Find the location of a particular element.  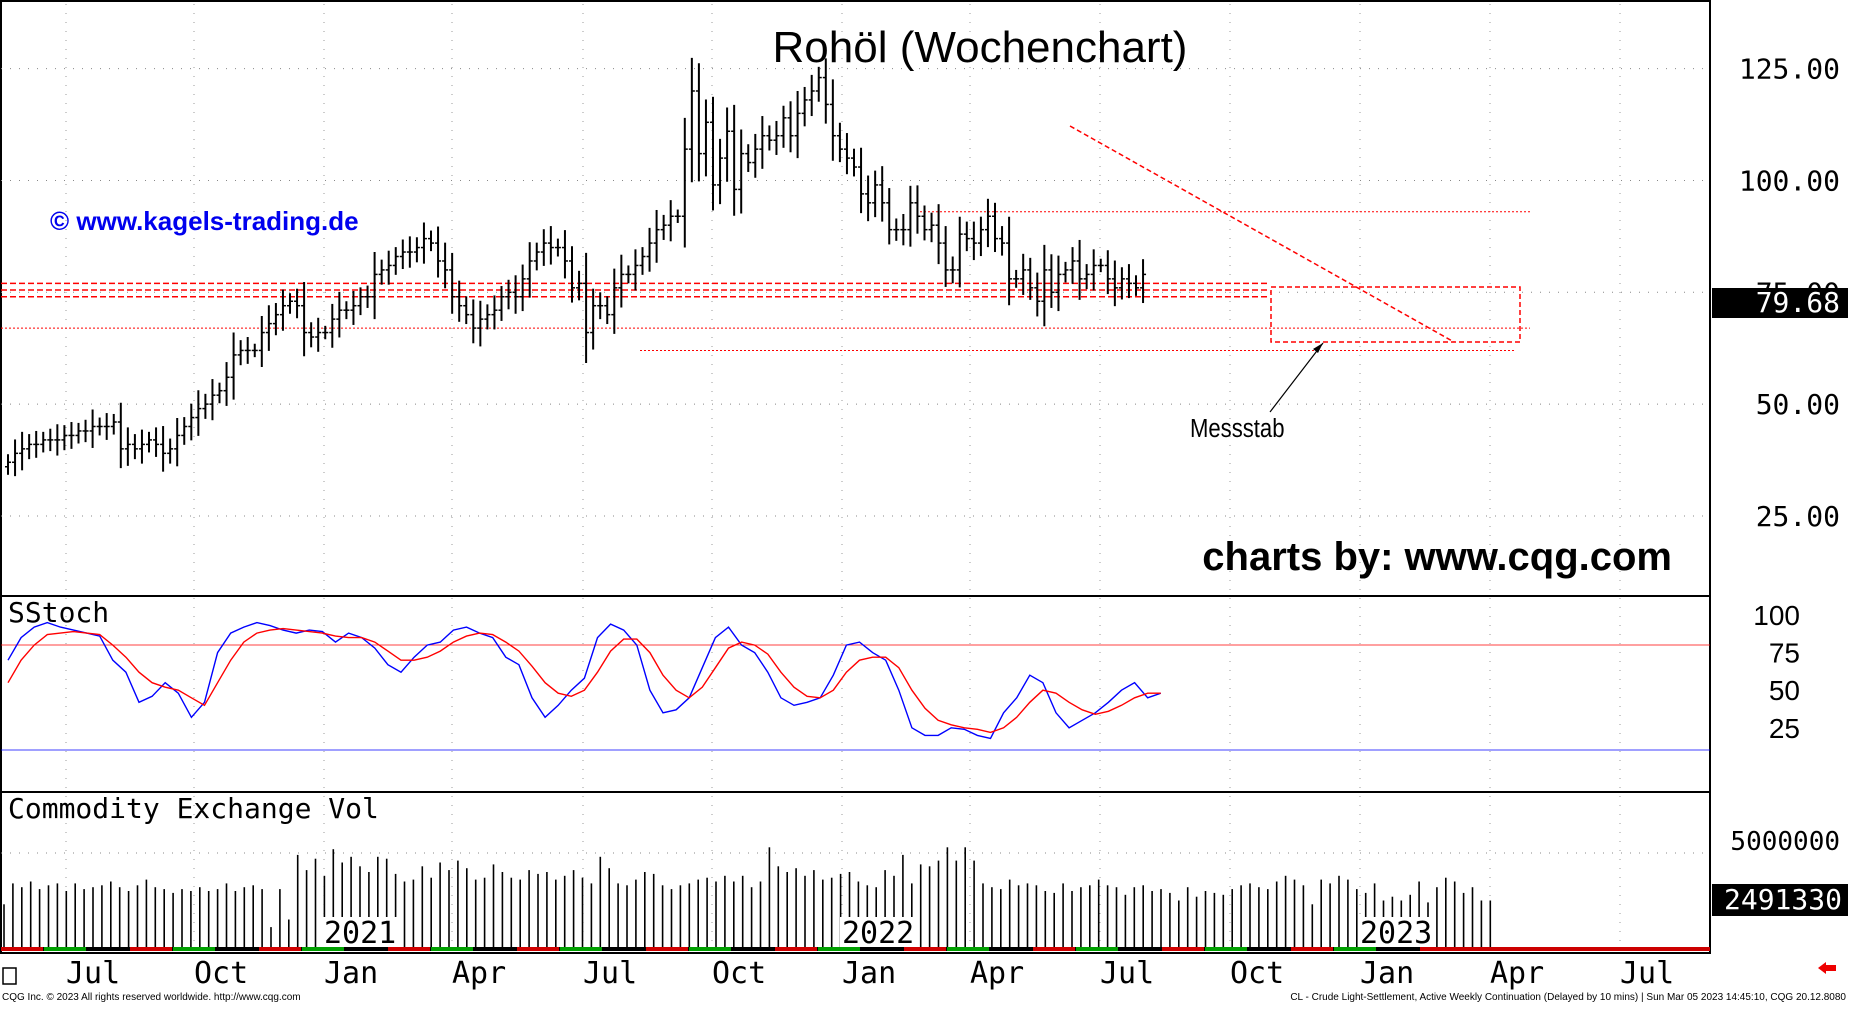

price-tick-label: 100.00 is located at coordinates (1789, 180).